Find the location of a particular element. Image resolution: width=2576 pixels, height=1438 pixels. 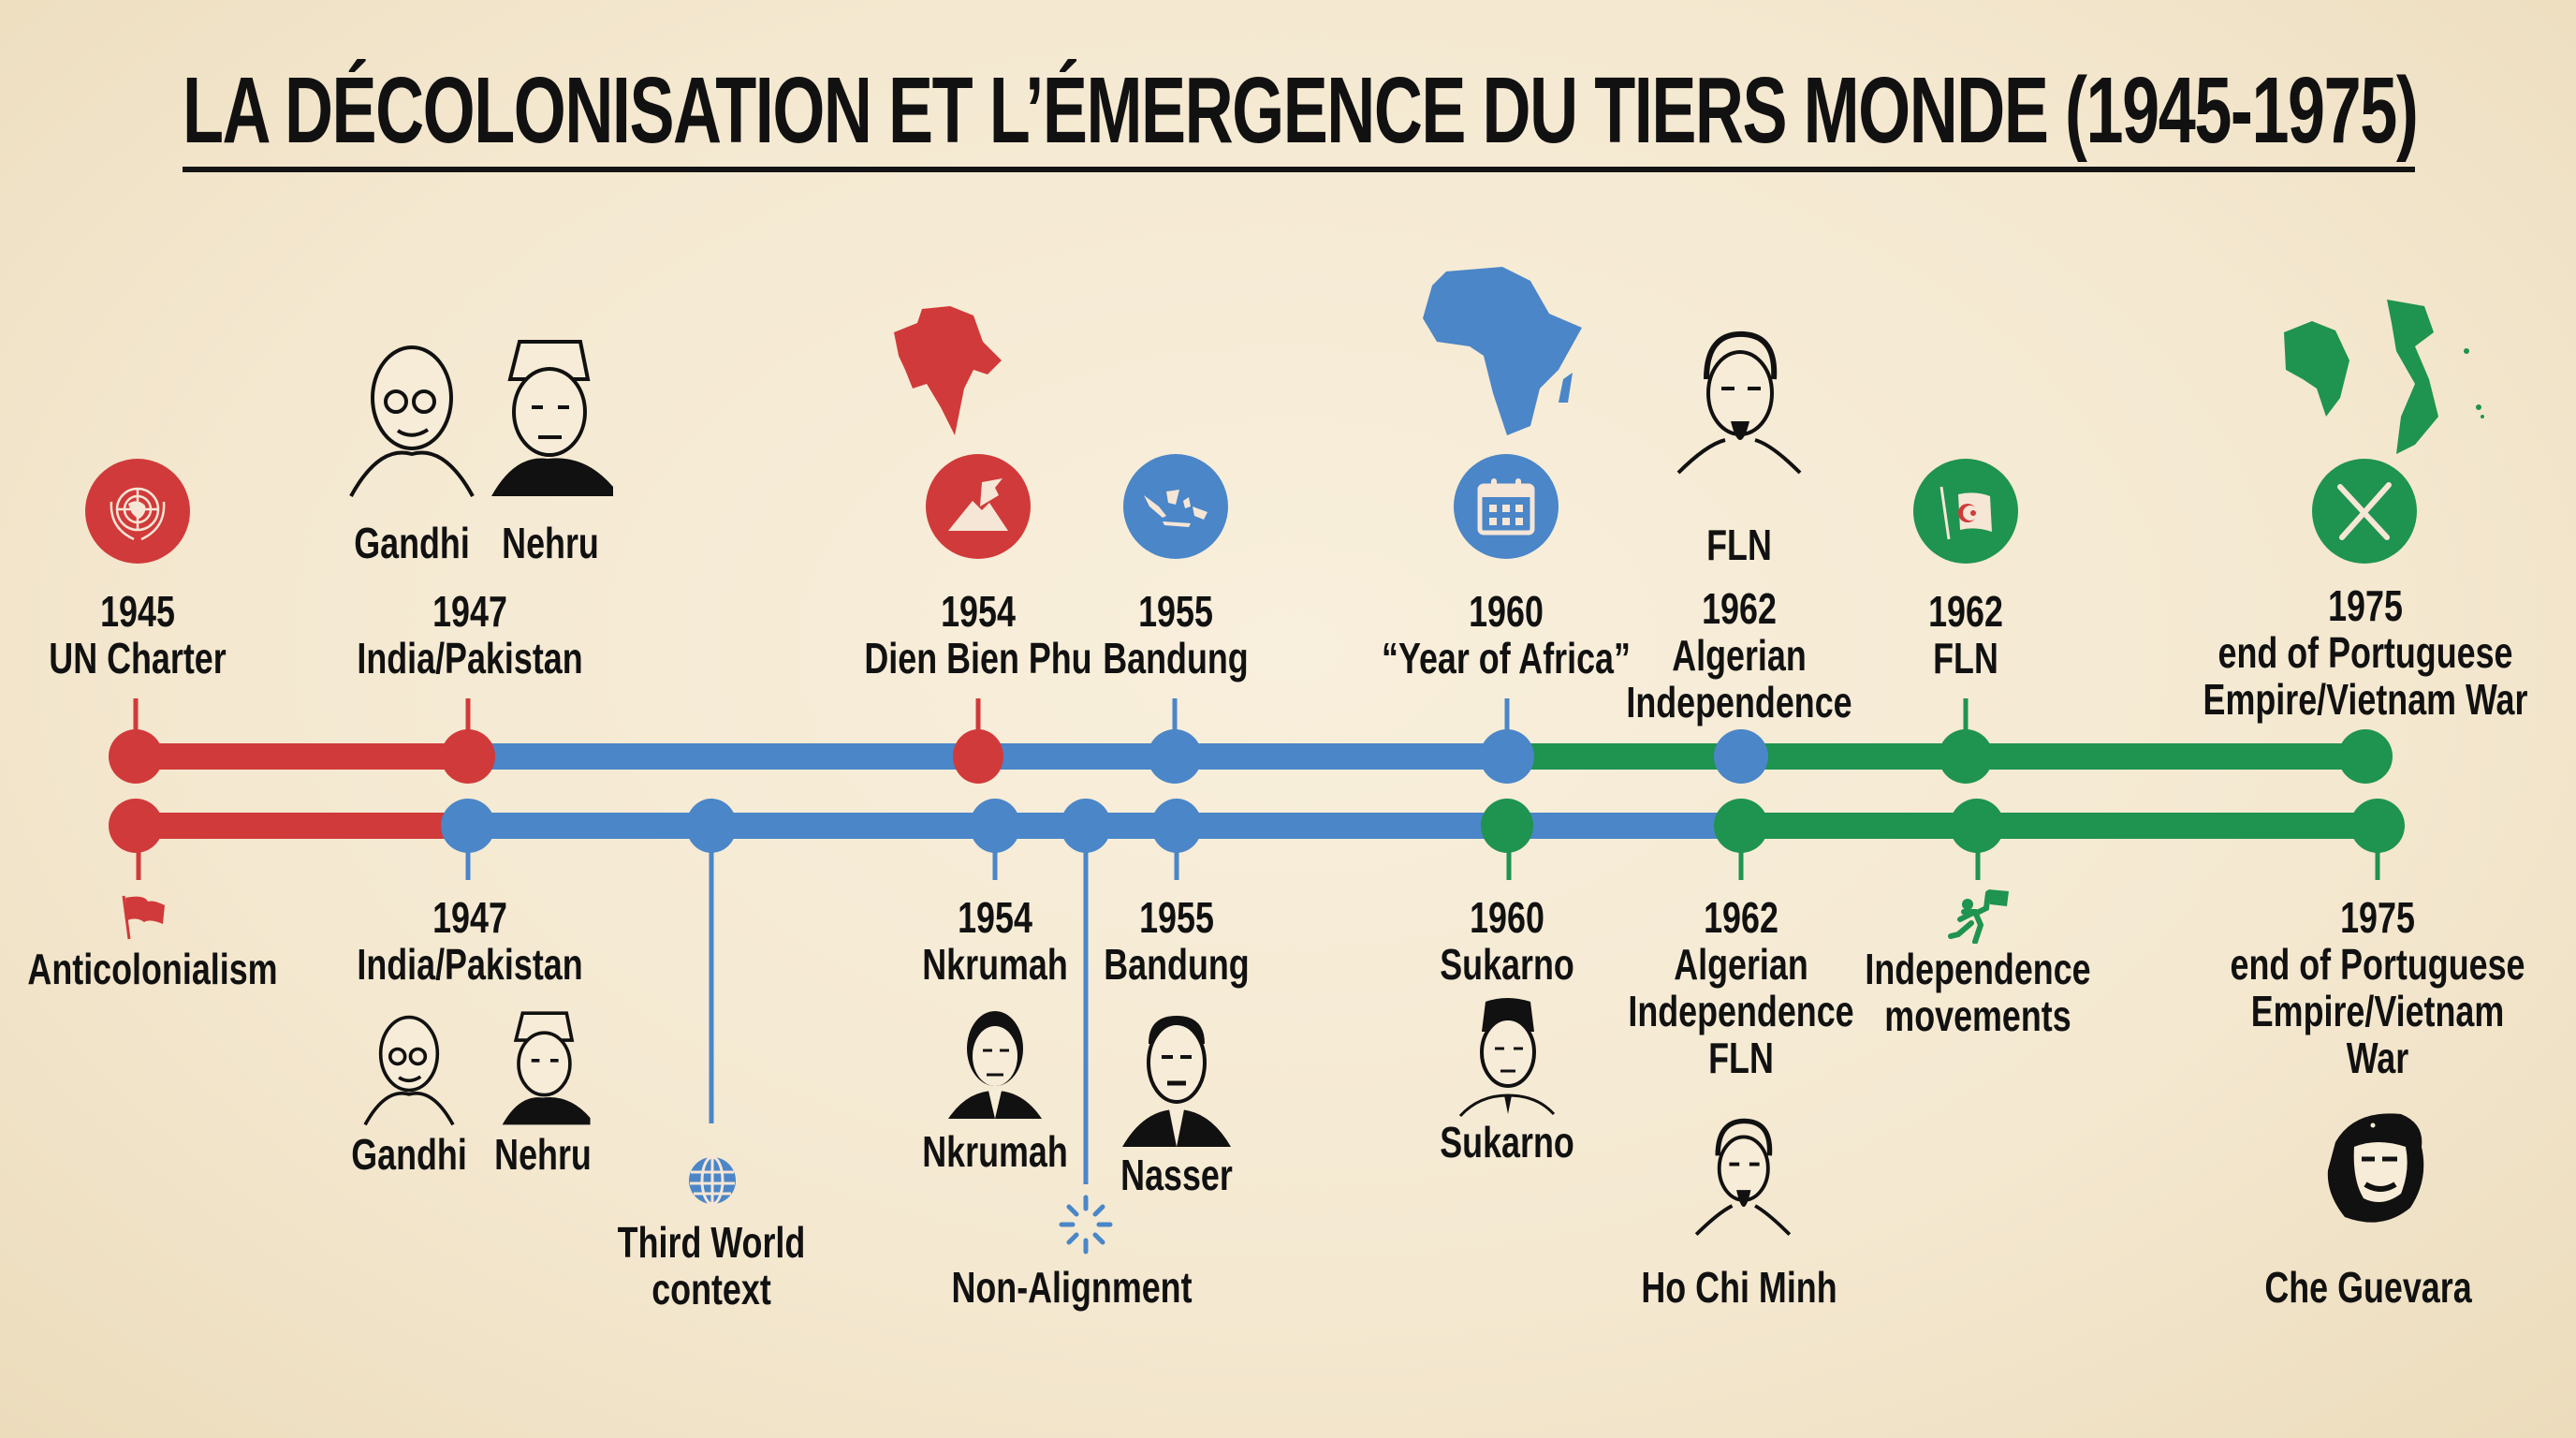

event-1955-upper-label: 1955 Bandung is located at coordinates (1176, 634).